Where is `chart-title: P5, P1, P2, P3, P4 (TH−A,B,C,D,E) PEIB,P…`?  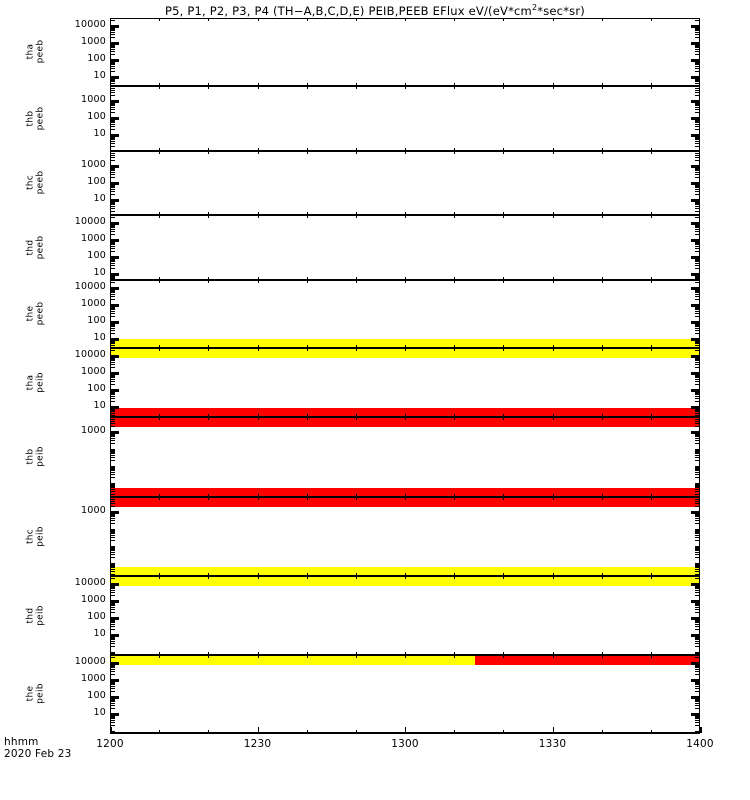 chart-title: P5, P1, P2, P3, P4 (TH−A,B,C,D,E) PEIB,P… is located at coordinates (375, 10).